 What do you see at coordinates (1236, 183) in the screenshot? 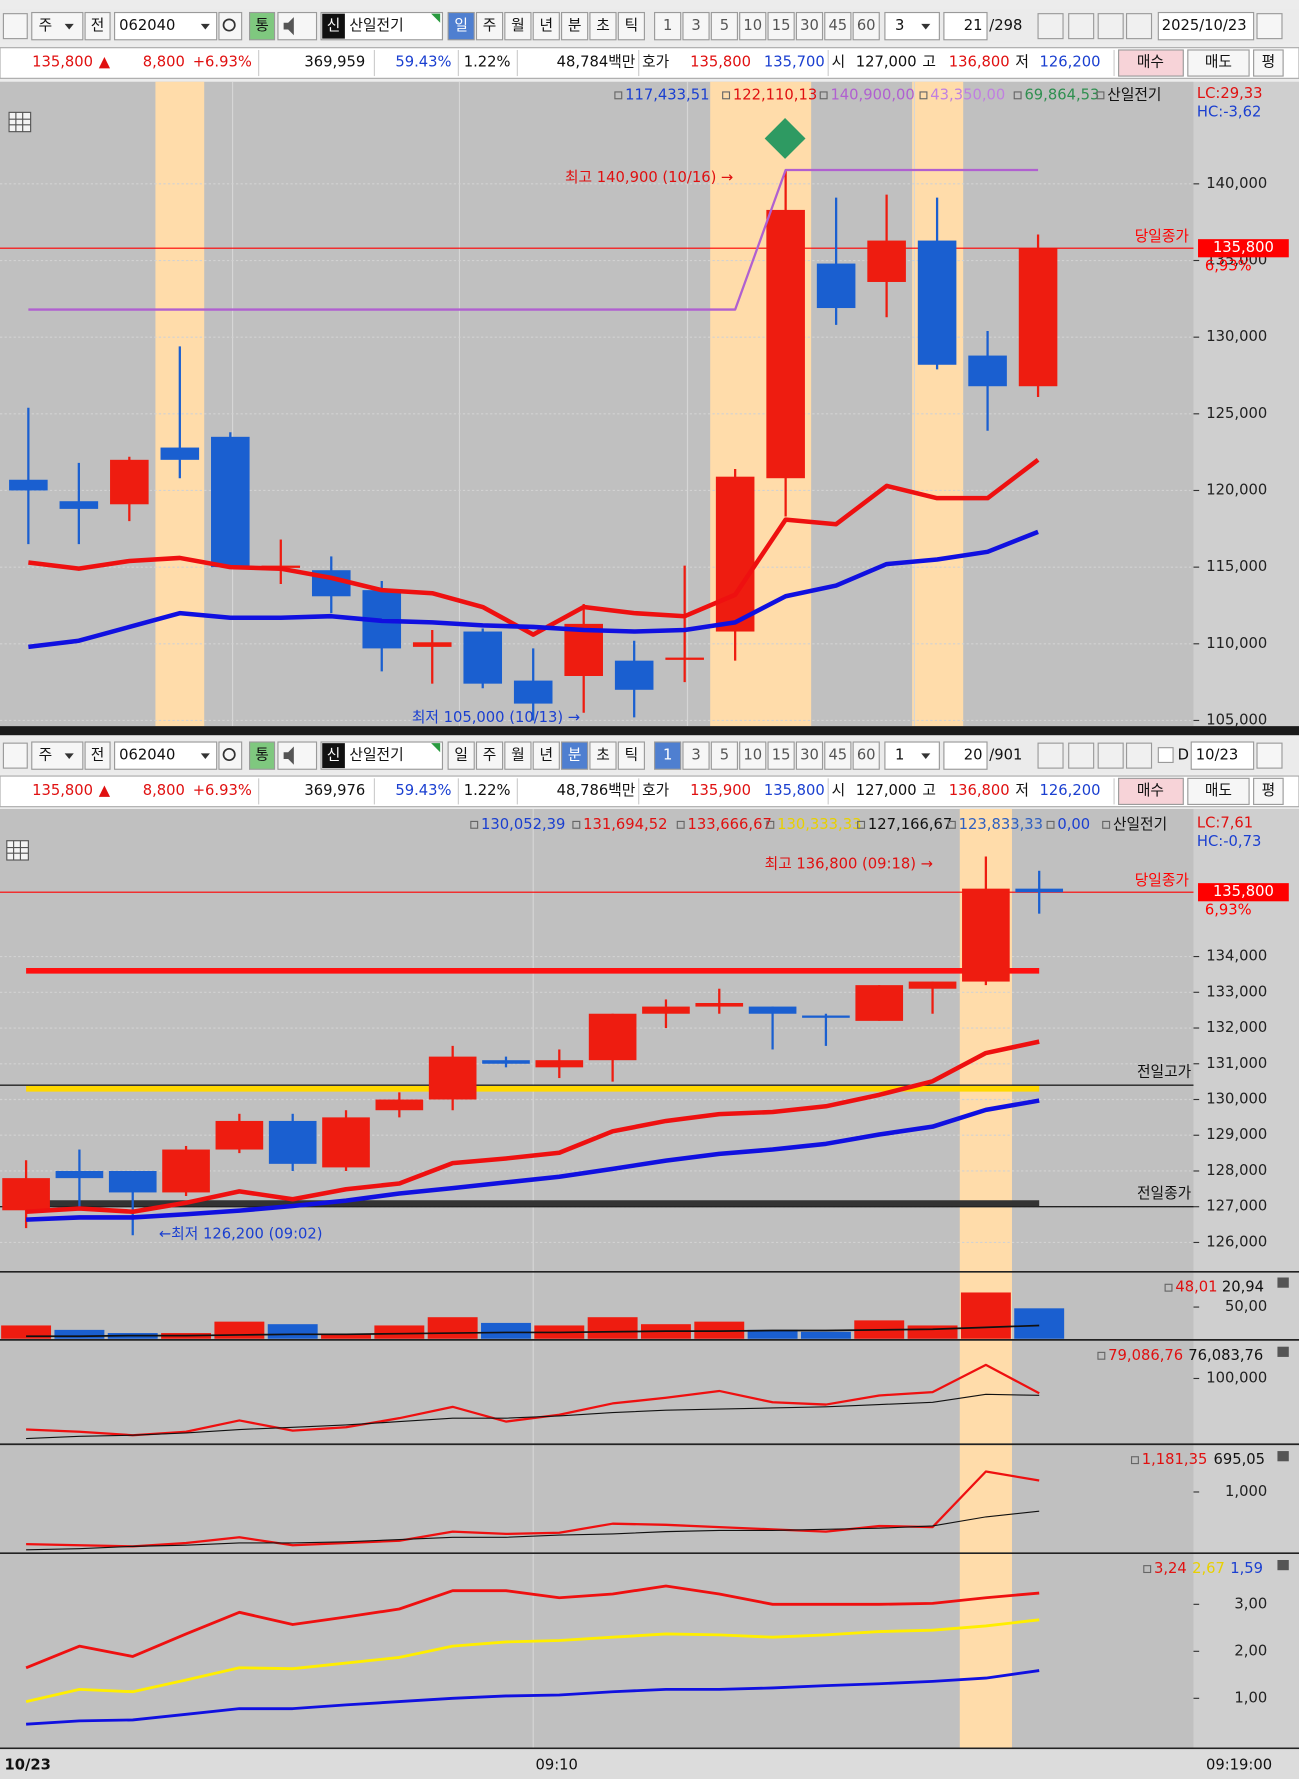
I see `y-tick-label: 140,000` at bounding box center [1236, 183].